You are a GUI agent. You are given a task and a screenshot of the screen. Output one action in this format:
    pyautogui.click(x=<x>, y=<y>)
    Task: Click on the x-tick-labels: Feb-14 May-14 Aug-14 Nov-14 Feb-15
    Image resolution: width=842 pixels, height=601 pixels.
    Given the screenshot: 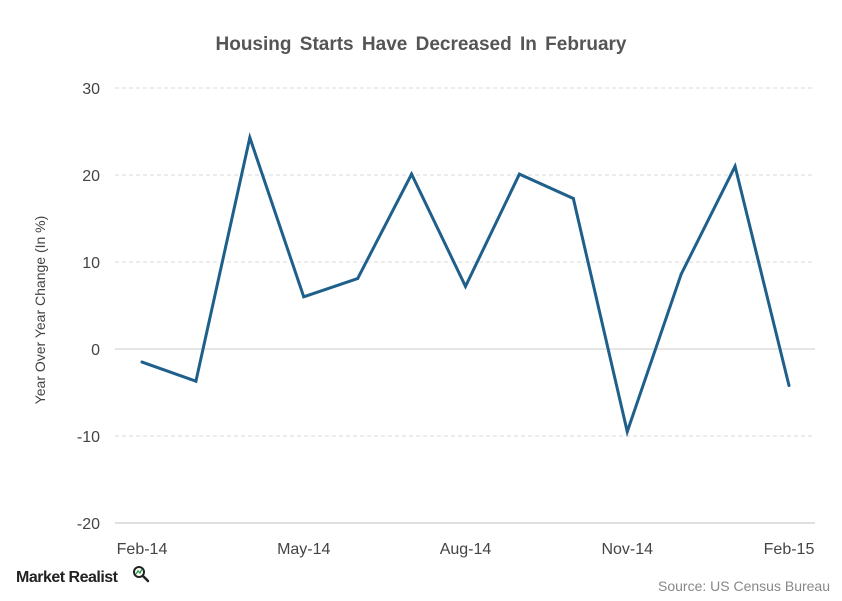 What is the action you would take?
    pyautogui.click(x=466, y=549)
    